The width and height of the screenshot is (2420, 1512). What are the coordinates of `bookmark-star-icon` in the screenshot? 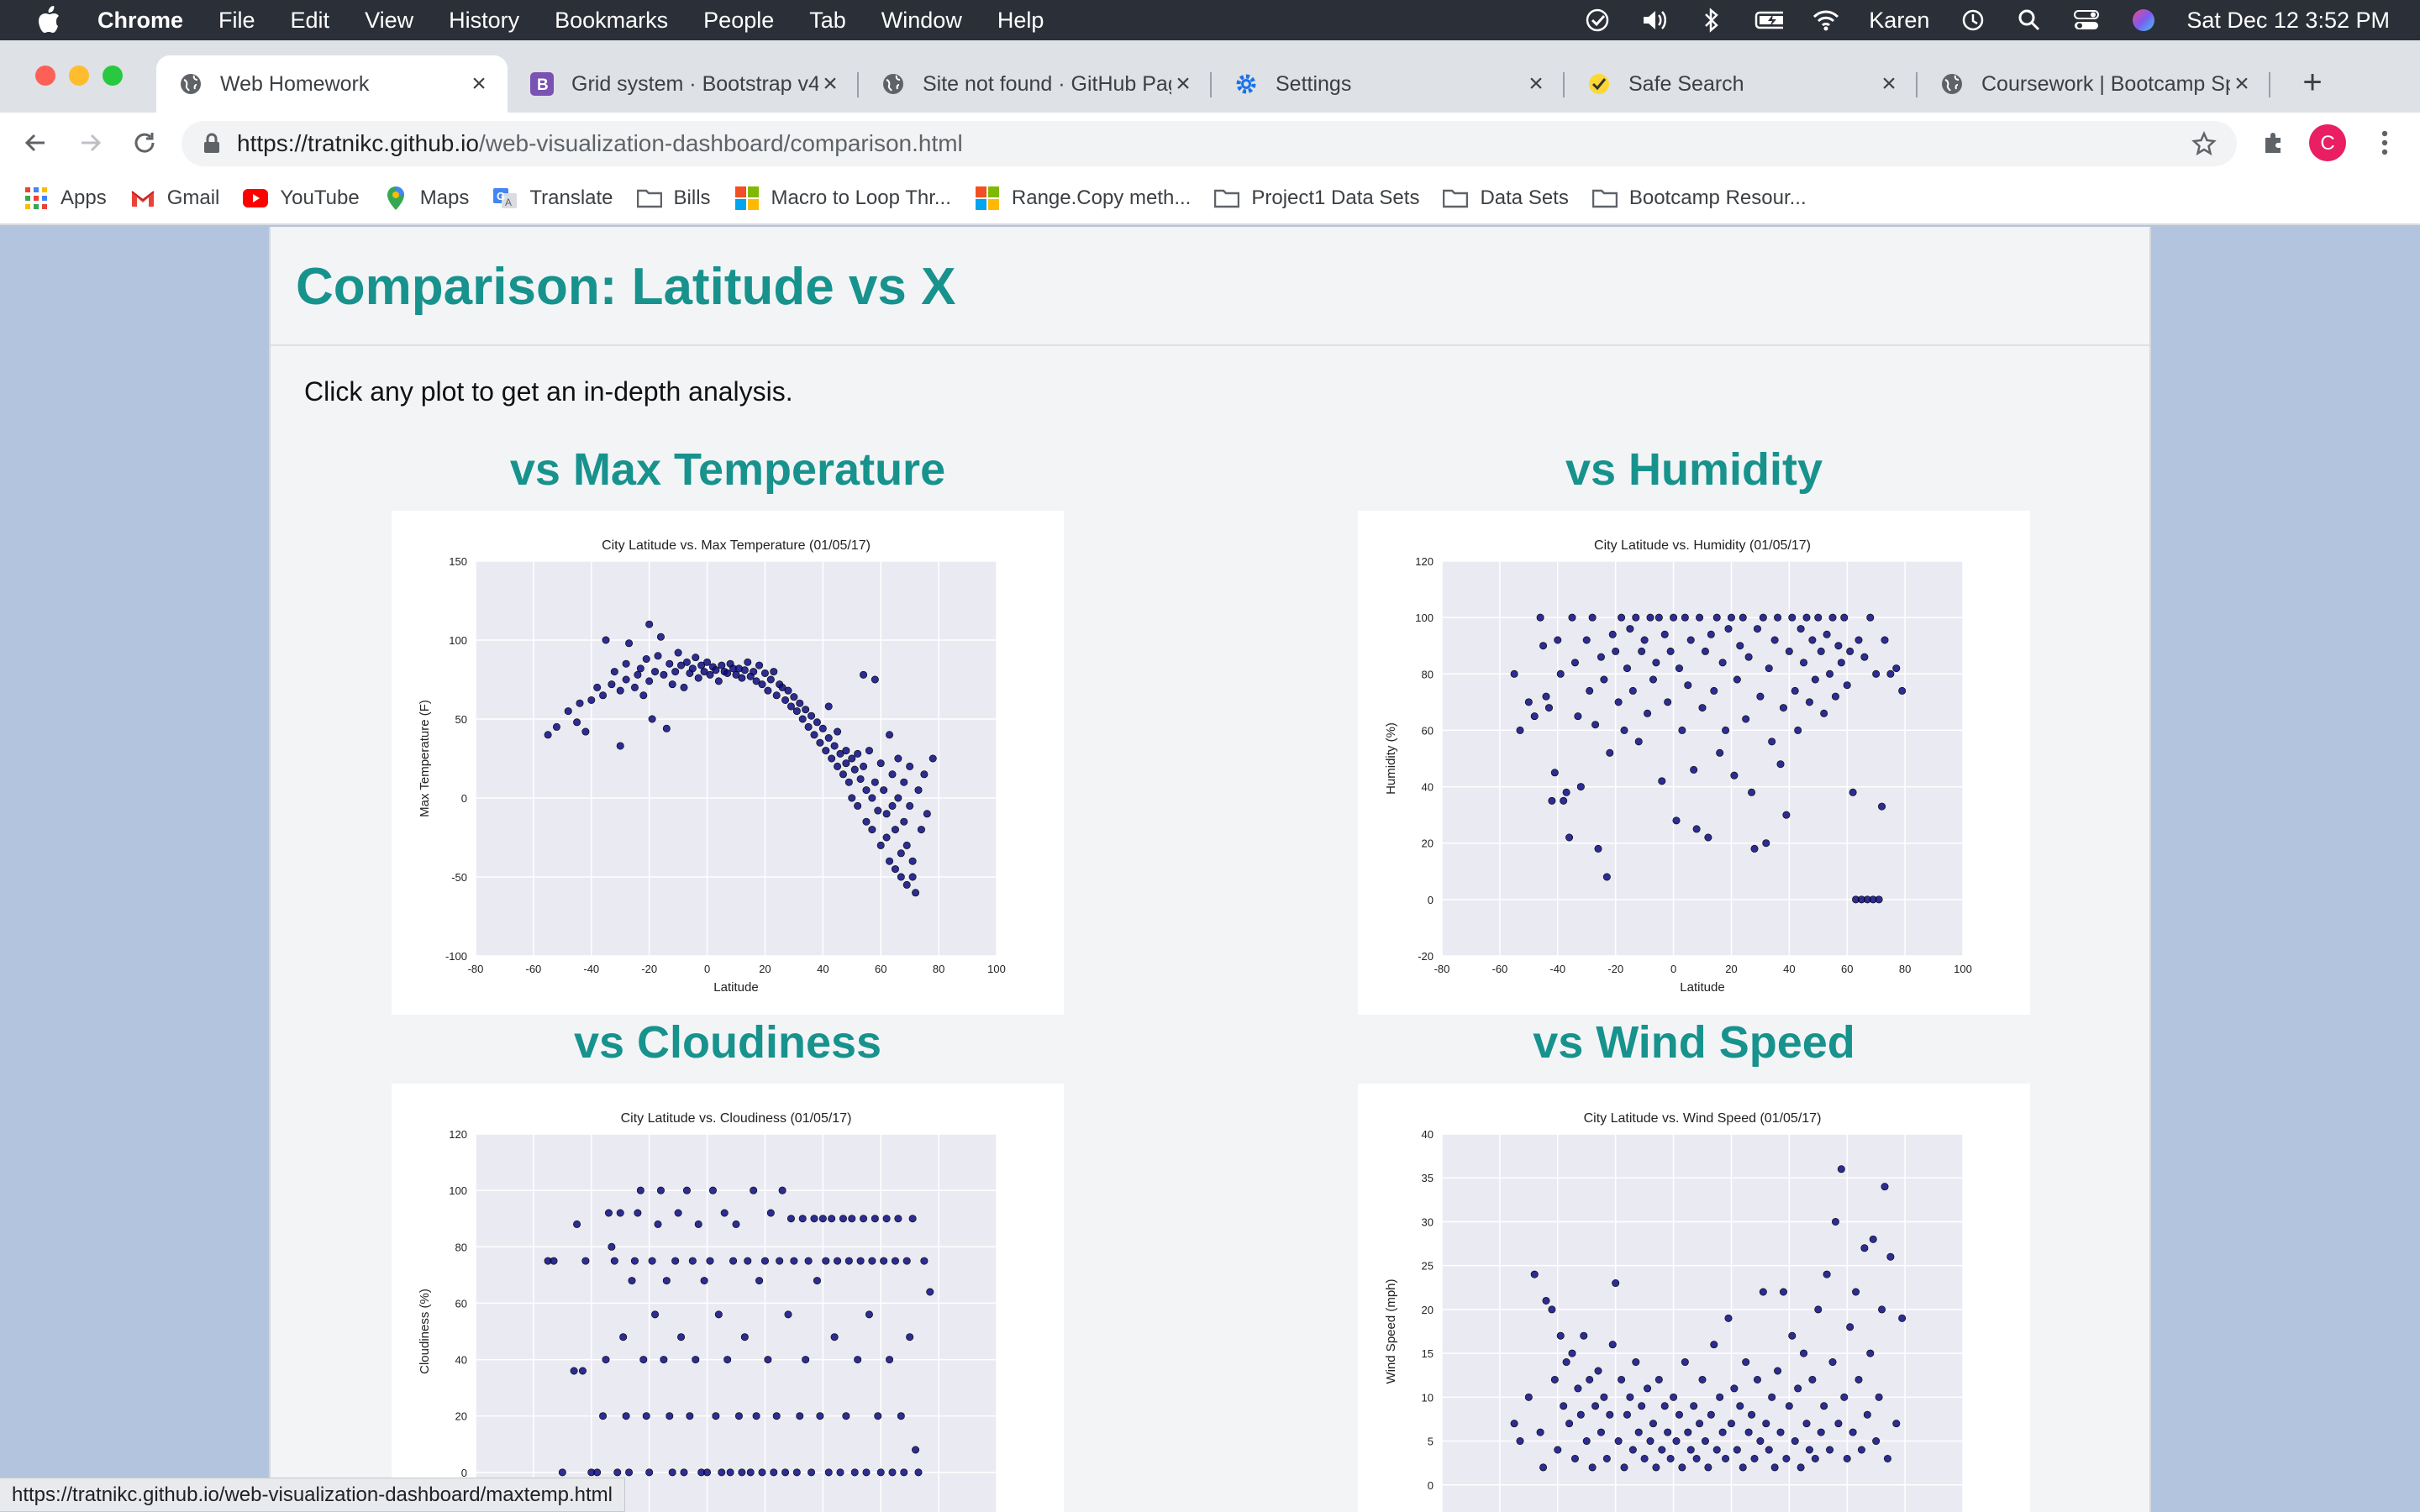 It's located at (2204, 143).